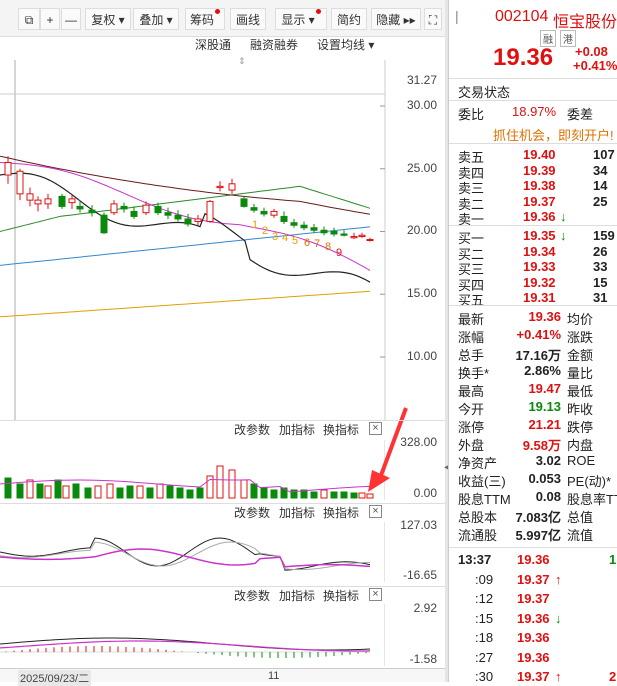 Image resolution: width=617 pixels, height=686 pixels. I want to click on panel-axis-top: 127.03, so click(418, 525).